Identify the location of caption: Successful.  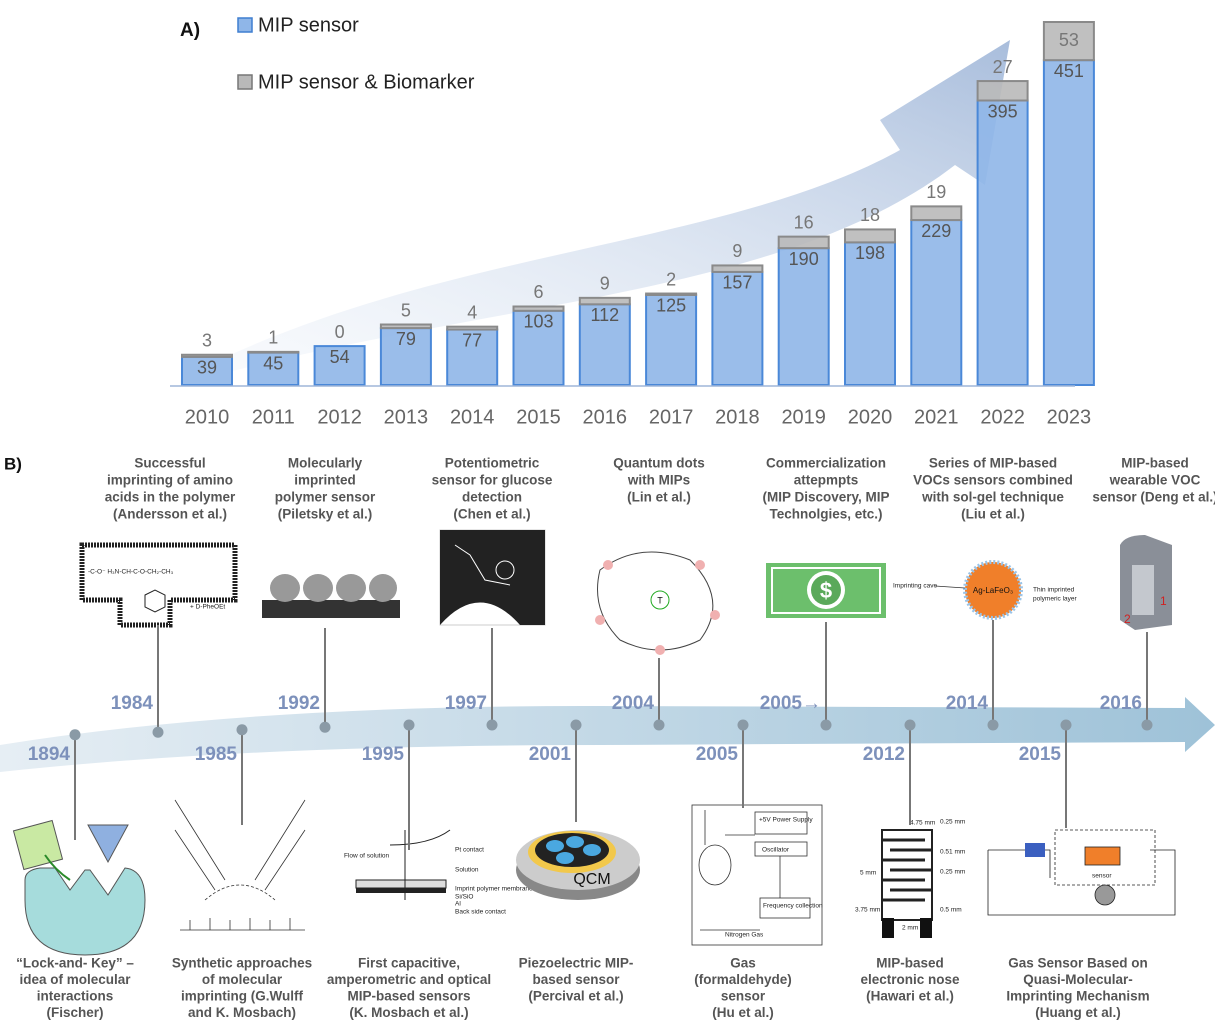
(169, 463).